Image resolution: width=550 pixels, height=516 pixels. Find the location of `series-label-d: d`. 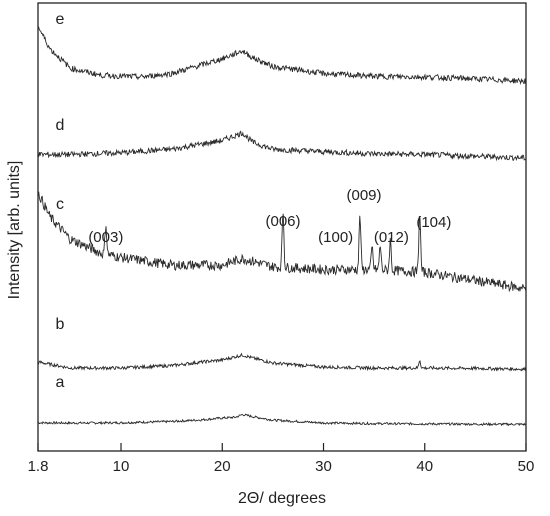

series-label-d: d is located at coordinates (60, 125).